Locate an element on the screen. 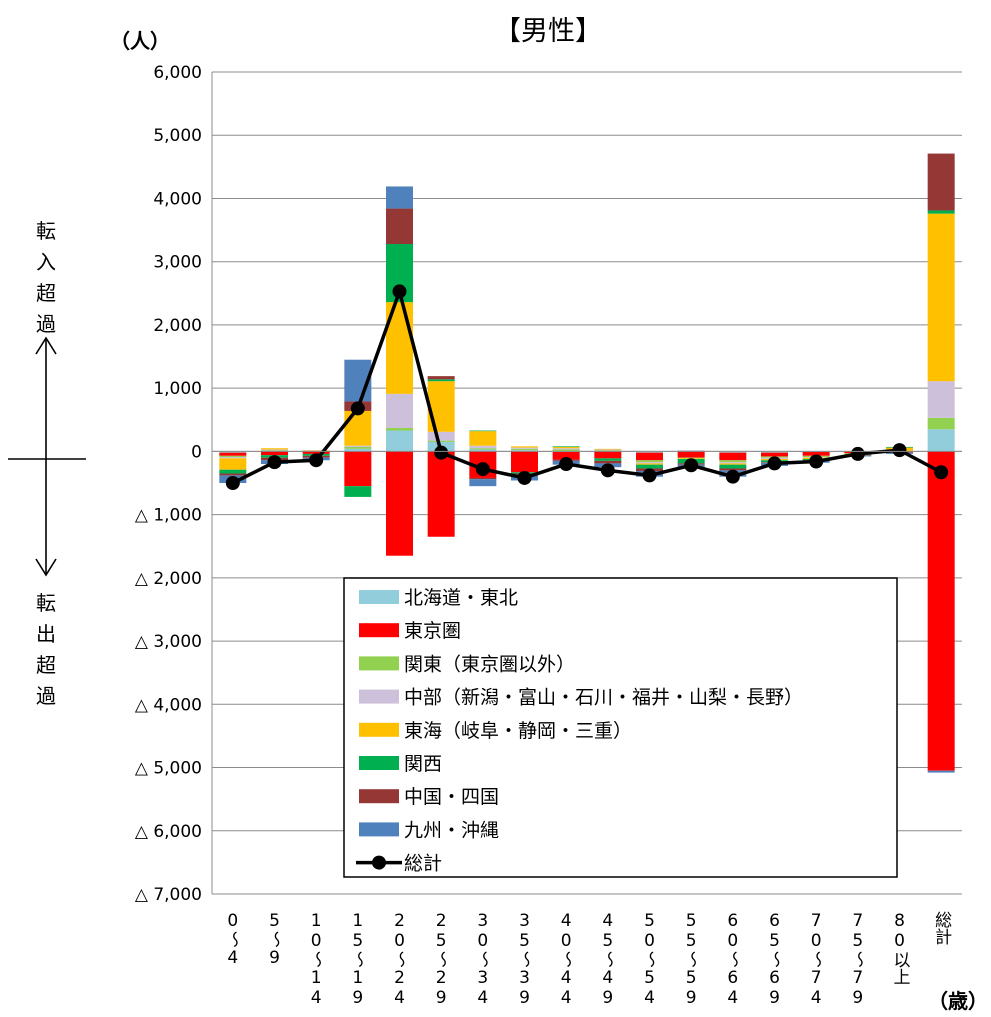 Image resolution: width=991 pixels, height=1017 pixels. x-tick-label: 65～69 is located at coordinates (775, 959).